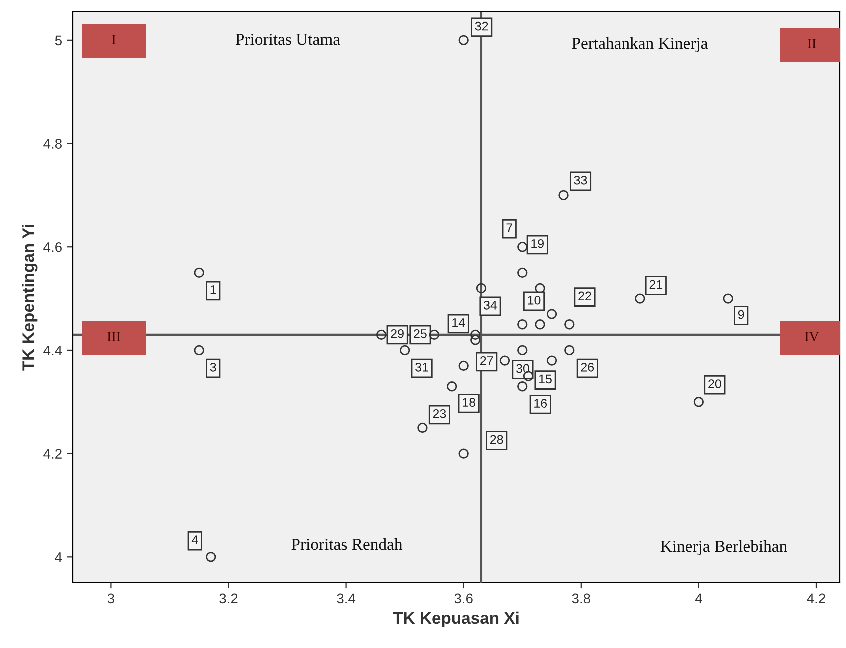  I want to click on x-tick-label: 3, so click(111, 599).